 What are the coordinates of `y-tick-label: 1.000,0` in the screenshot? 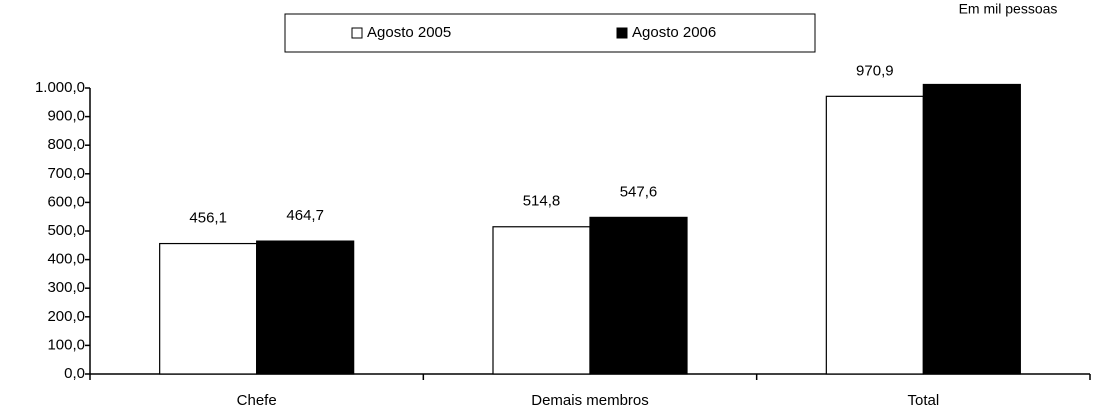 It's located at (60, 87).